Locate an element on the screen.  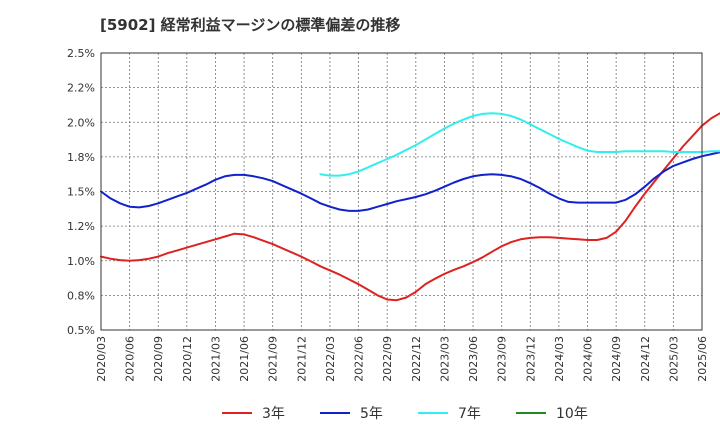
y-tick-label: 0.5% is located at coordinates (81, 330).